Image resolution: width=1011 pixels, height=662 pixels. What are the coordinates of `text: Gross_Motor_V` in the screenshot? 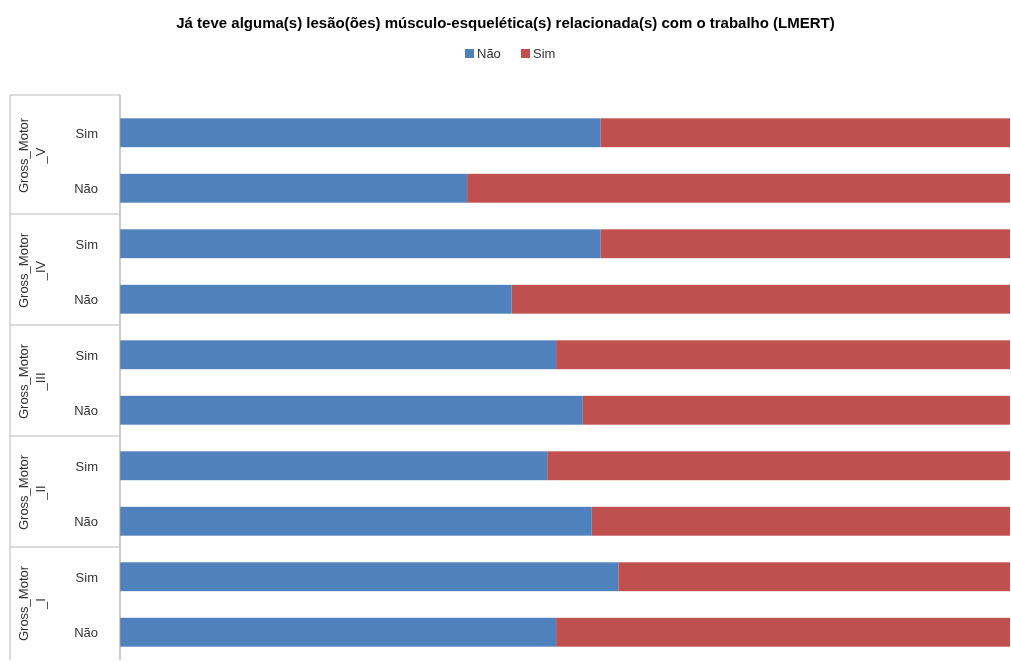 It's located at (32, 155).